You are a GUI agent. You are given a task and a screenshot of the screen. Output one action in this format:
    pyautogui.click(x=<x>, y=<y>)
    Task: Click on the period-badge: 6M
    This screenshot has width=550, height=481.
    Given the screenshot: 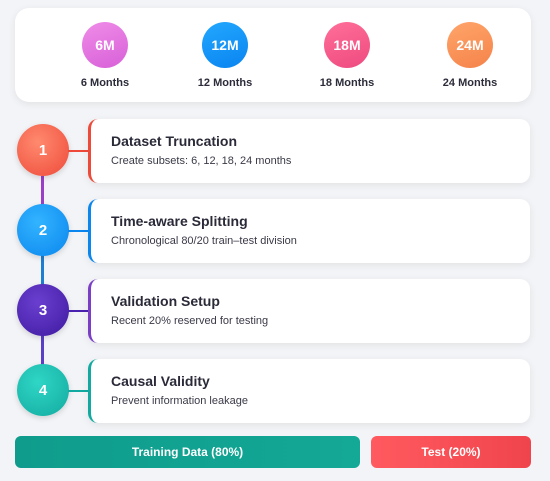 What is the action you would take?
    pyautogui.click(x=105, y=45)
    